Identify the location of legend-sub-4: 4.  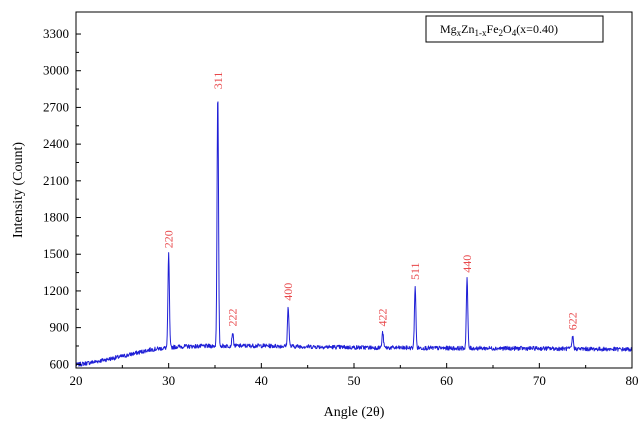
(514, 33).